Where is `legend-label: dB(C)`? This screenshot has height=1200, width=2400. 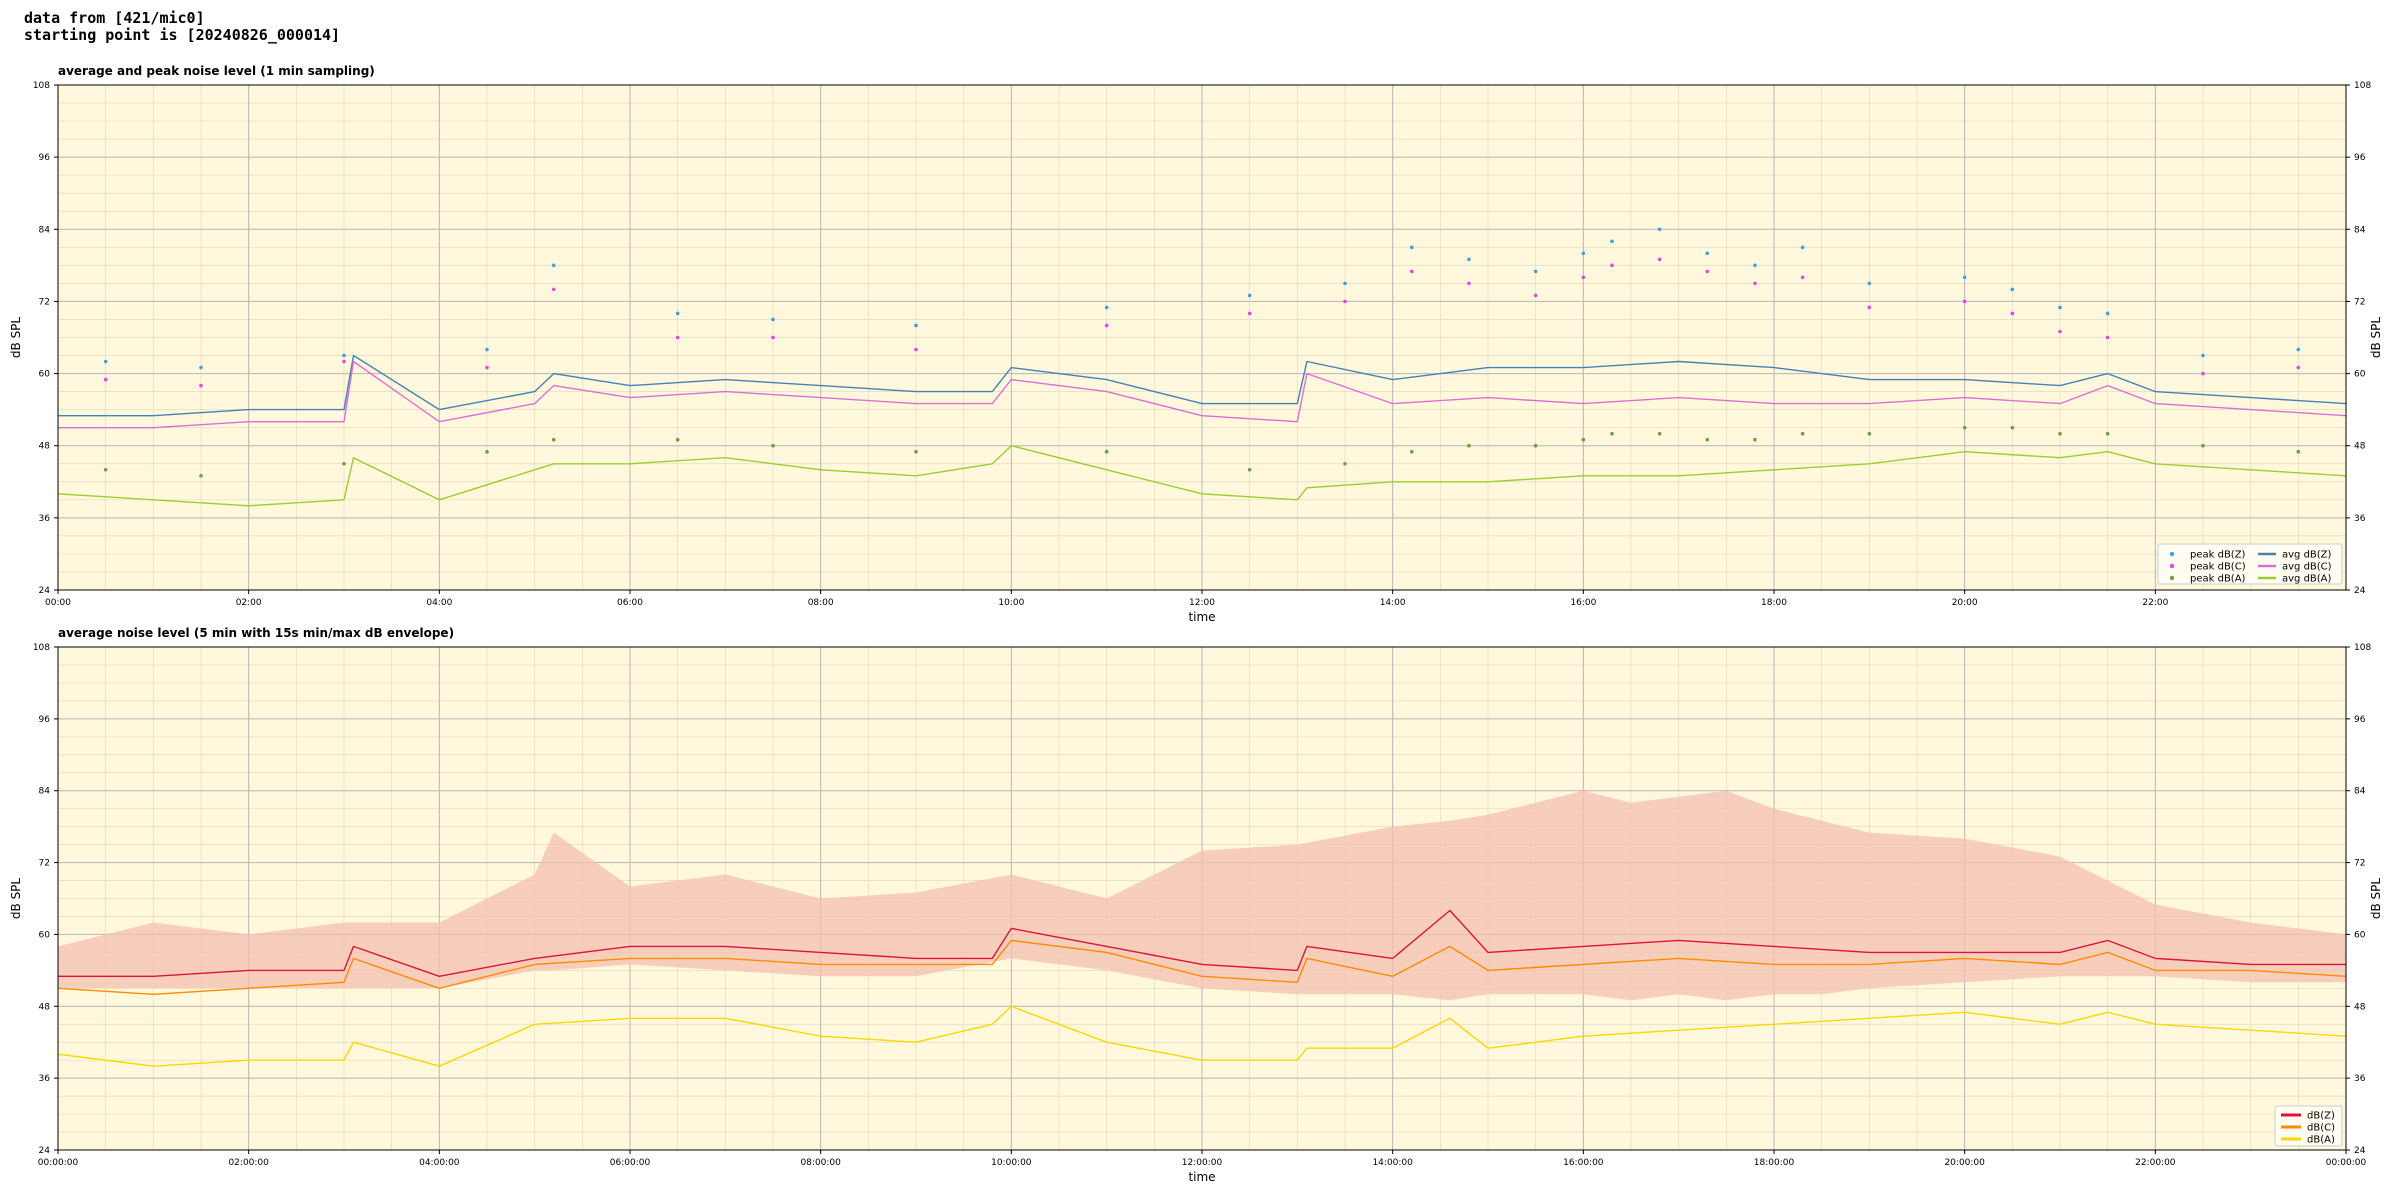
legend-label: dB(C) is located at coordinates (2321, 1128).